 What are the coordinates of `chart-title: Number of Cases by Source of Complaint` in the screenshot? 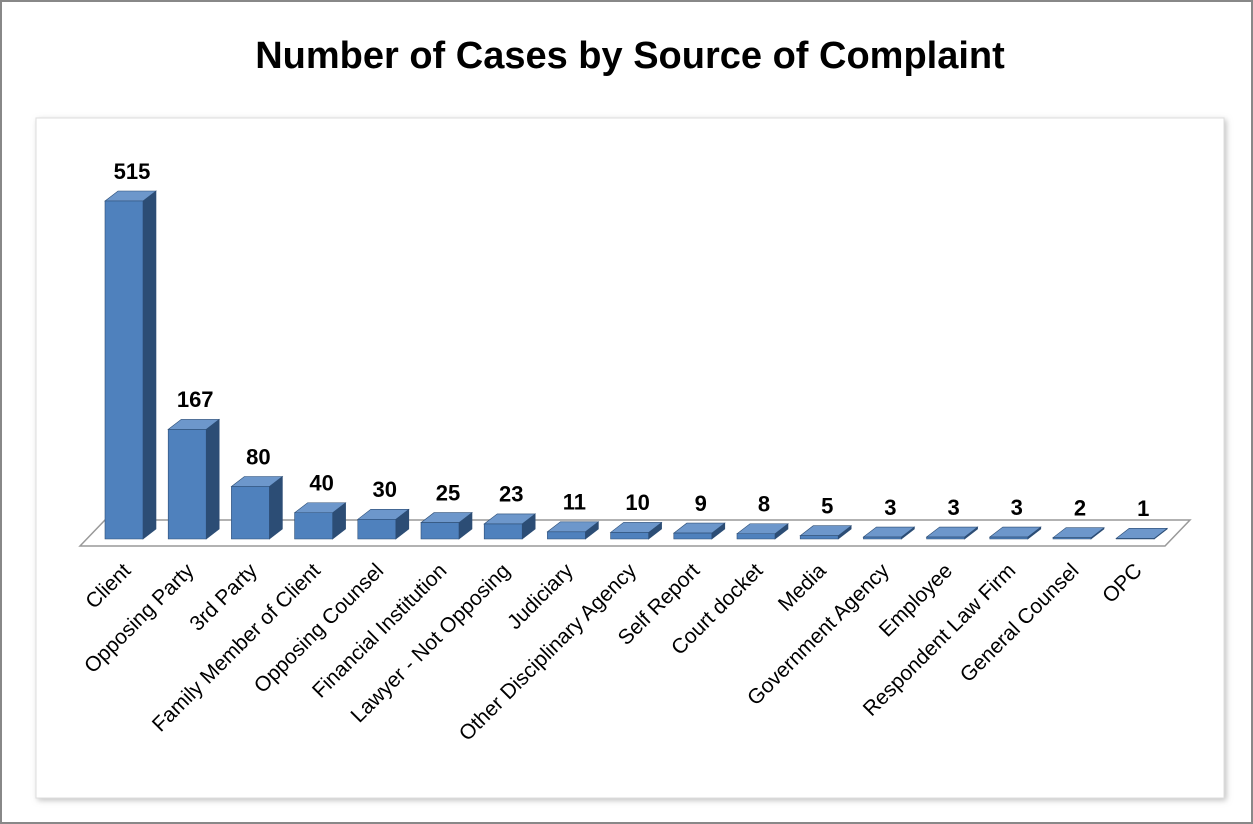 It's located at (630, 56).